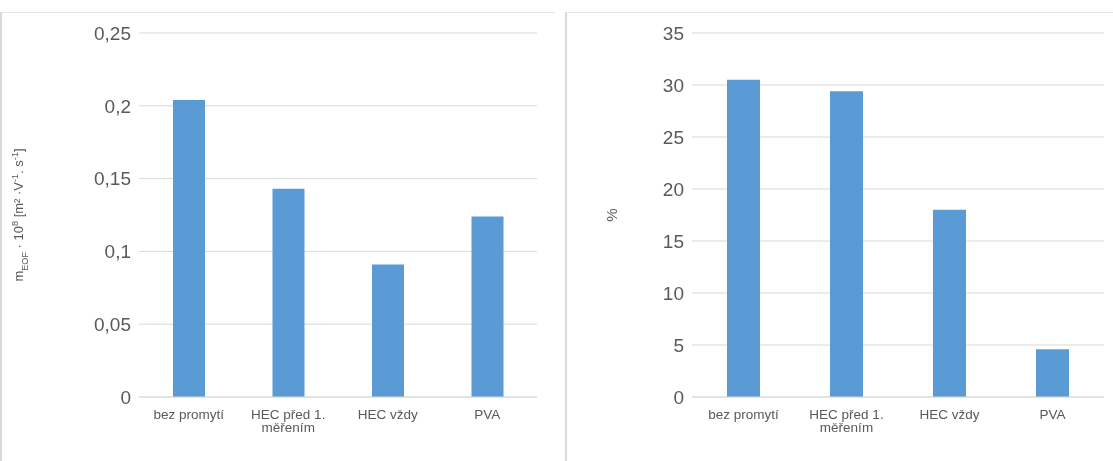 The width and height of the screenshot is (1113, 461). Describe the element at coordinates (117, 106) in the screenshot. I see `y-tick-label: 0,2` at that location.